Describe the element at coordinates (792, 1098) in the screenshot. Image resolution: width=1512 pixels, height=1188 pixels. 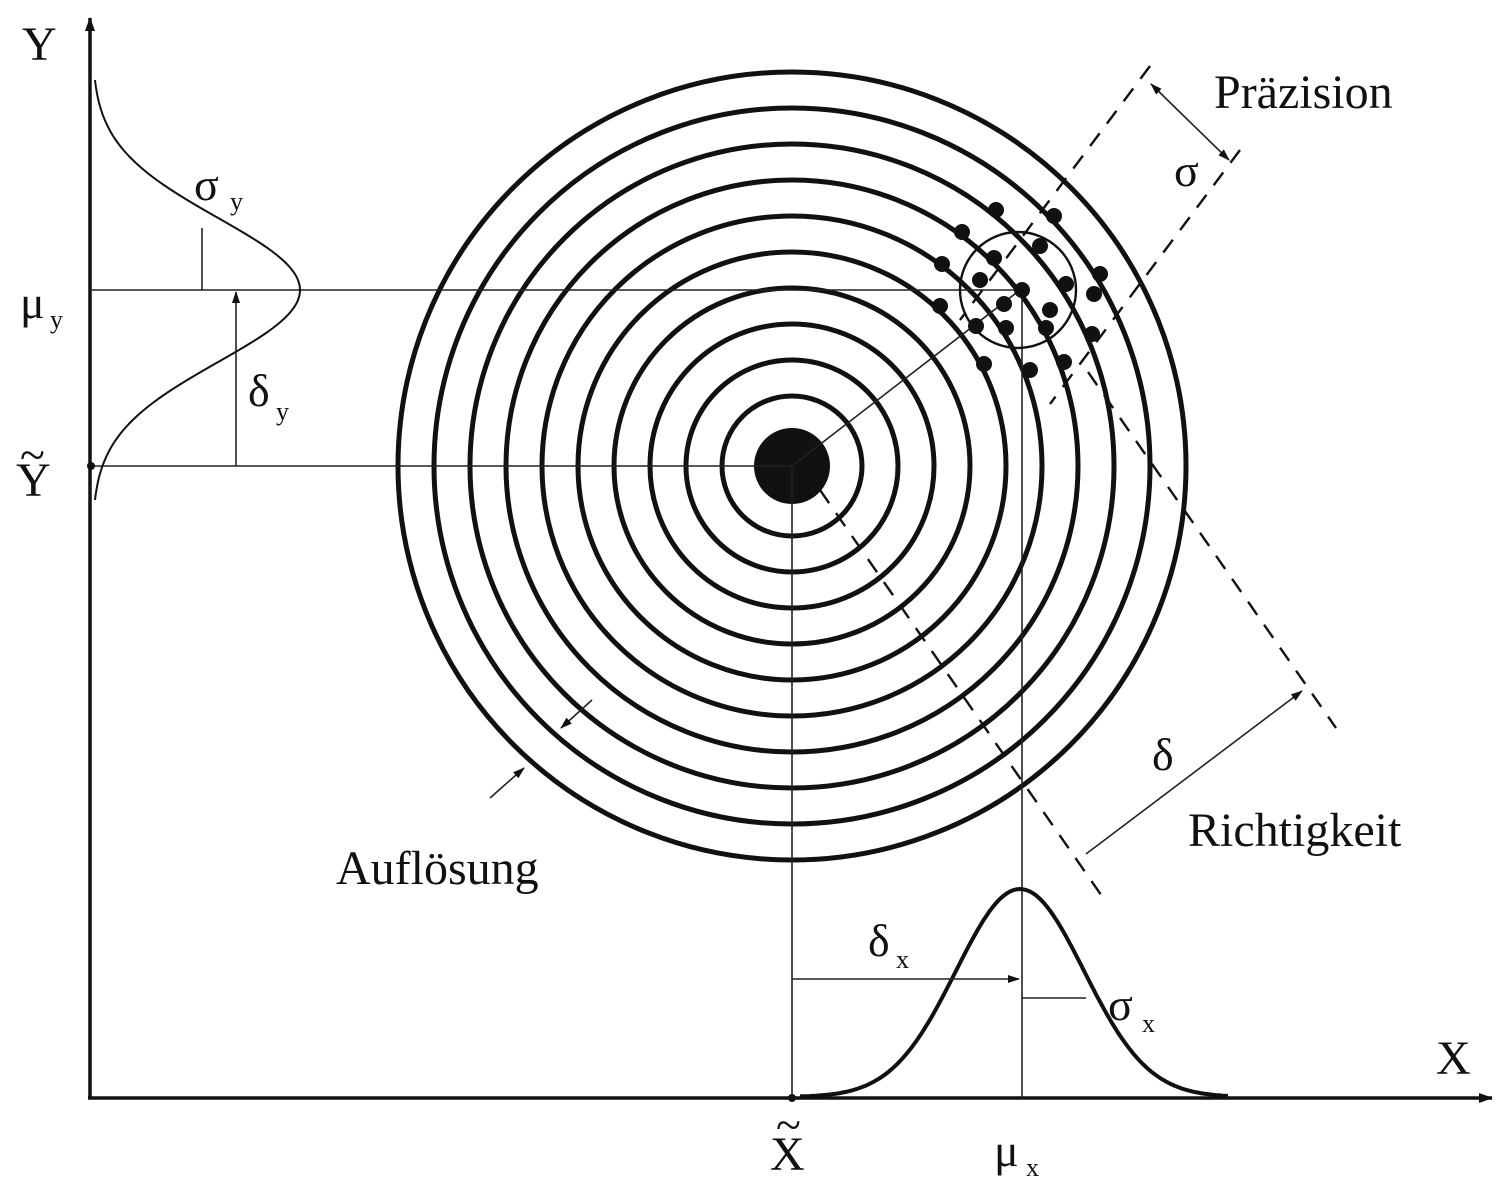
I see `x-axis-origin-dot` at that location.